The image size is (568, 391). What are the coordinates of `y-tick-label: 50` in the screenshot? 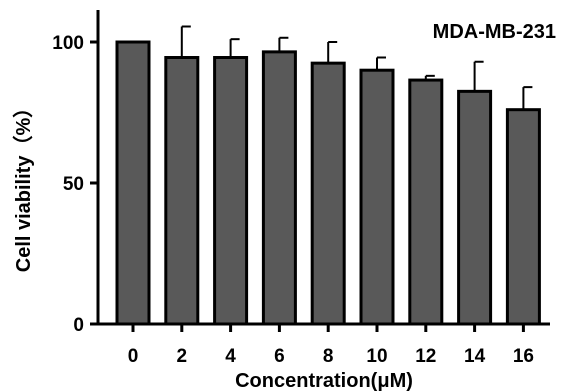 It's located at (73, 184).